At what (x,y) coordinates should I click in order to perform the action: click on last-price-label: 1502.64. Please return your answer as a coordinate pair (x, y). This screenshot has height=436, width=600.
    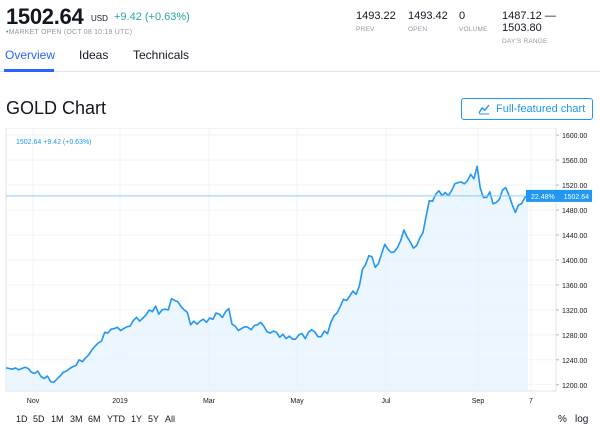
    Looking at the image, I should click on (576, 197).